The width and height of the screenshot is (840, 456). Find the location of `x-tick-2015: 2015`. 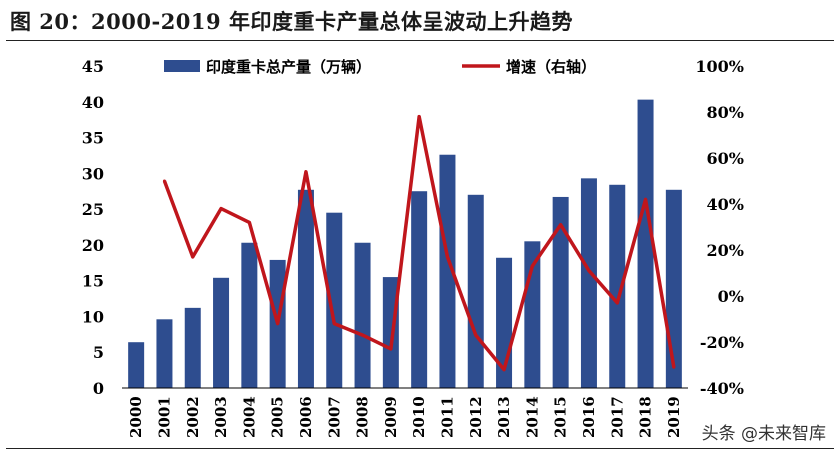

x-tick-2015: 2015 is located at coordinates (561, 417).